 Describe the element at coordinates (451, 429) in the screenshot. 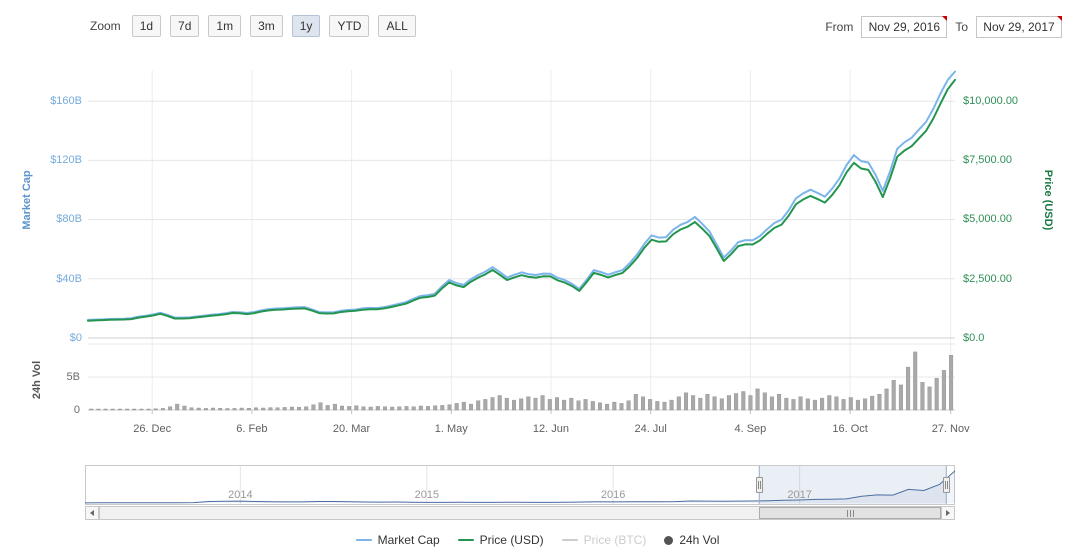

I see `x-axis-tick: 1. May` at that location.